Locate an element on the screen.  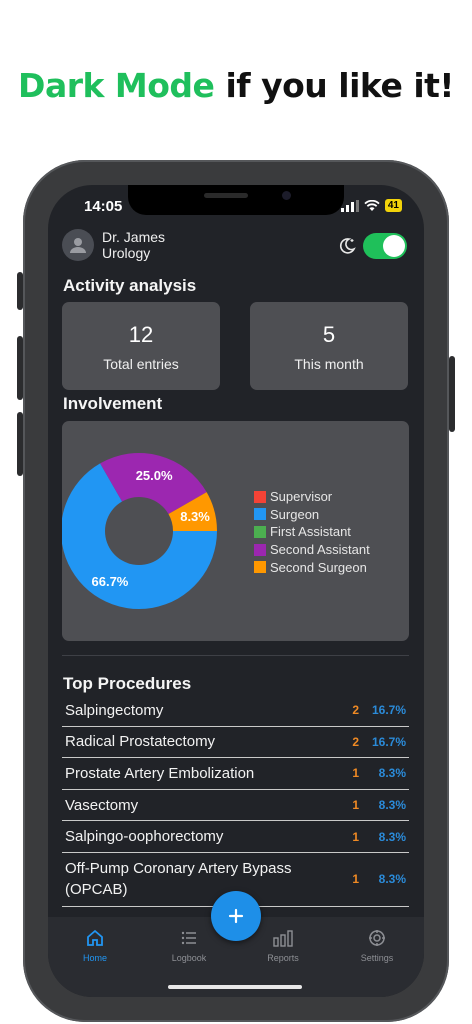
tab-reports: Reports is located at coordinates (283, 945).